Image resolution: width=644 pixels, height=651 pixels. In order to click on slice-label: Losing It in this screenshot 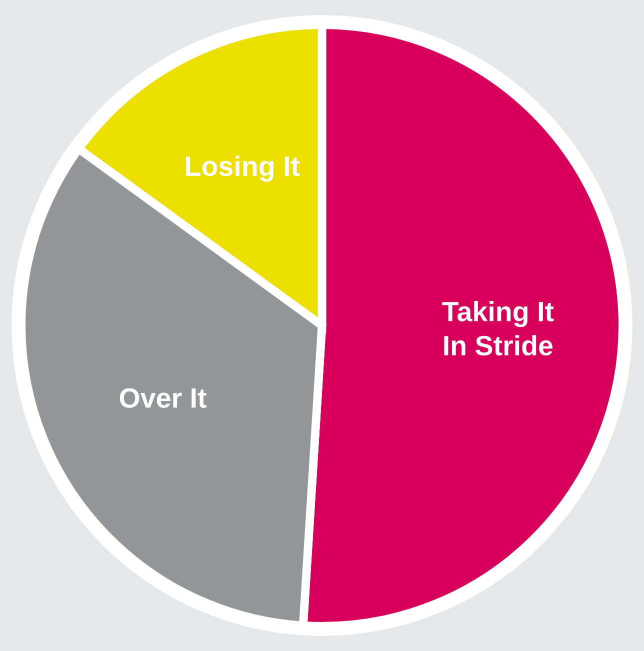, I will do `click(243, 169)`.